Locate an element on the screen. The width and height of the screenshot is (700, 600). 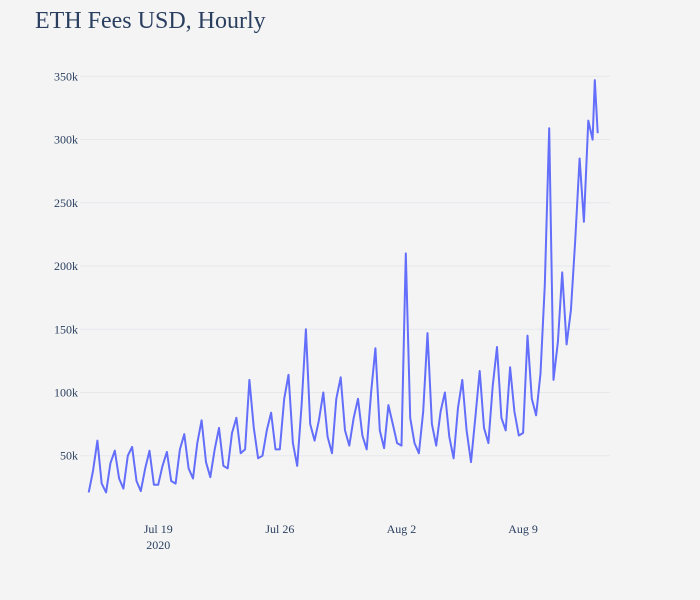
x-tick-label: Jul 26 is located at coordinates (279, 529).